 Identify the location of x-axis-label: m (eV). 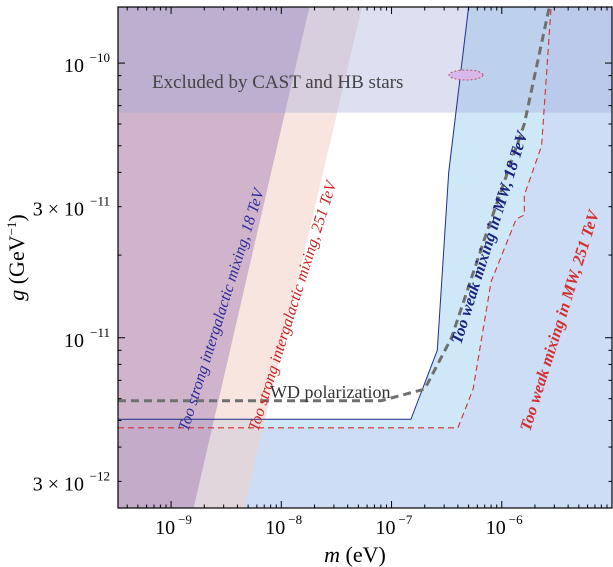
(355, 554).